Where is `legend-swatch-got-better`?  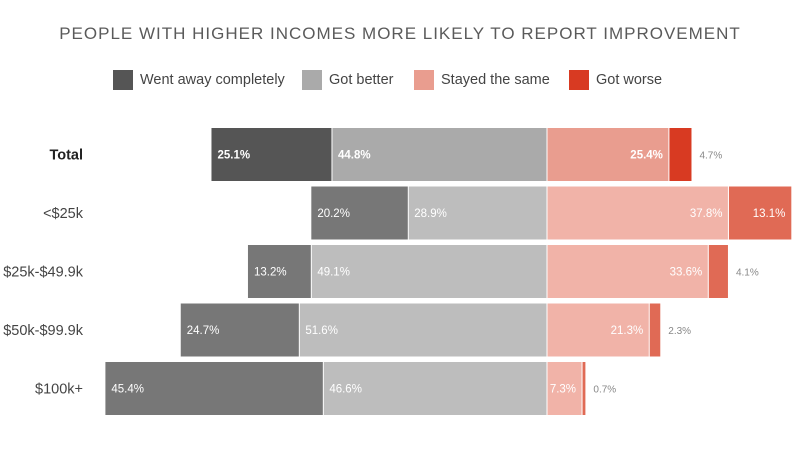
legend-swatch-got-better is located at coordinates (312, 80).